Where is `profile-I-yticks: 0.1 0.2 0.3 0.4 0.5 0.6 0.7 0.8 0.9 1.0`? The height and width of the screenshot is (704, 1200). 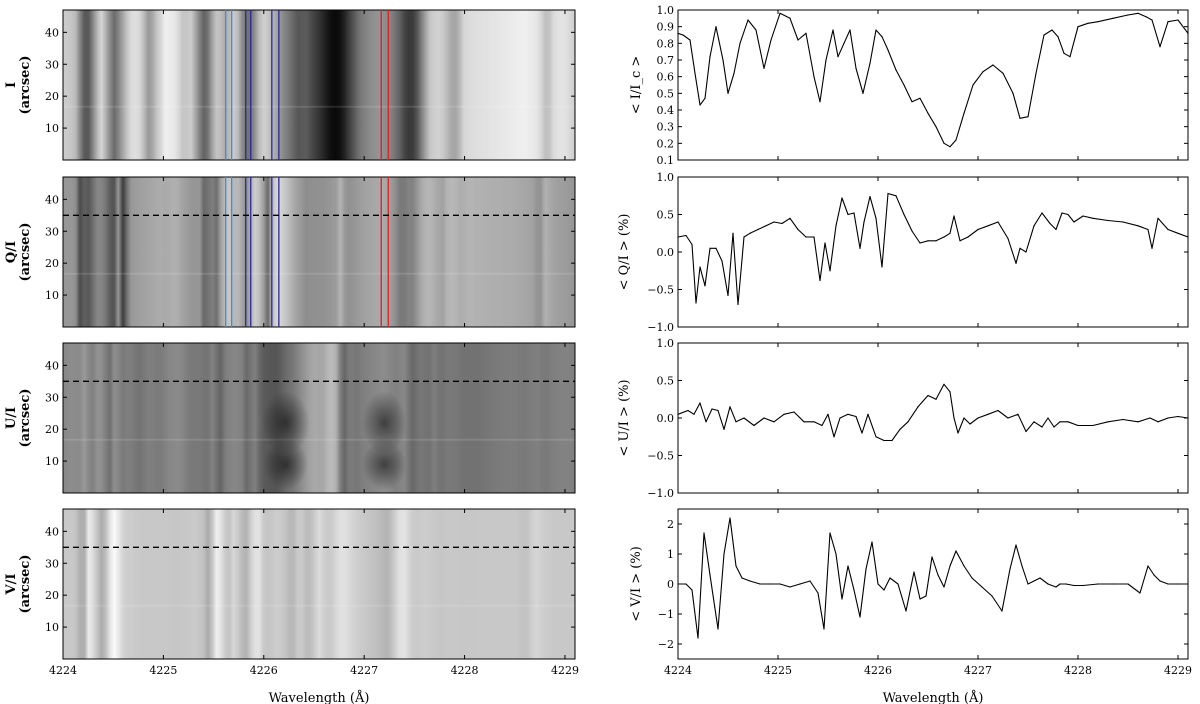
profile-I-yticks: 0.1 0.2 0.3 0.4 0.5 0.6 0.7 0.8 0.9 1.0 is located at coordinates (922, 85).